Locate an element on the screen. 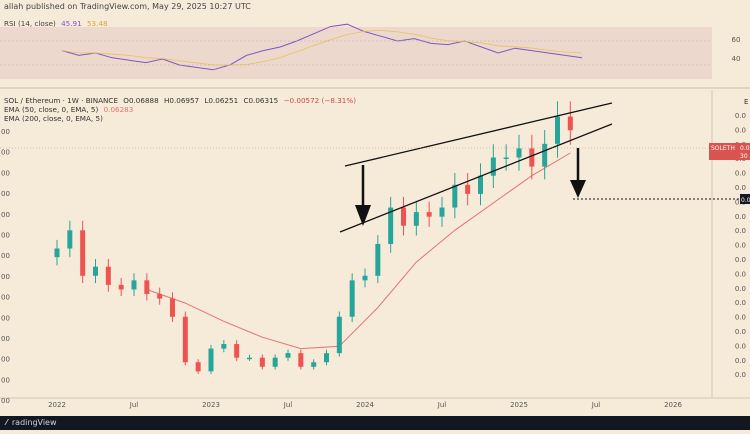 This screenshot has width=750, height=434. target-tag-background is located at coordinates (745, 199).